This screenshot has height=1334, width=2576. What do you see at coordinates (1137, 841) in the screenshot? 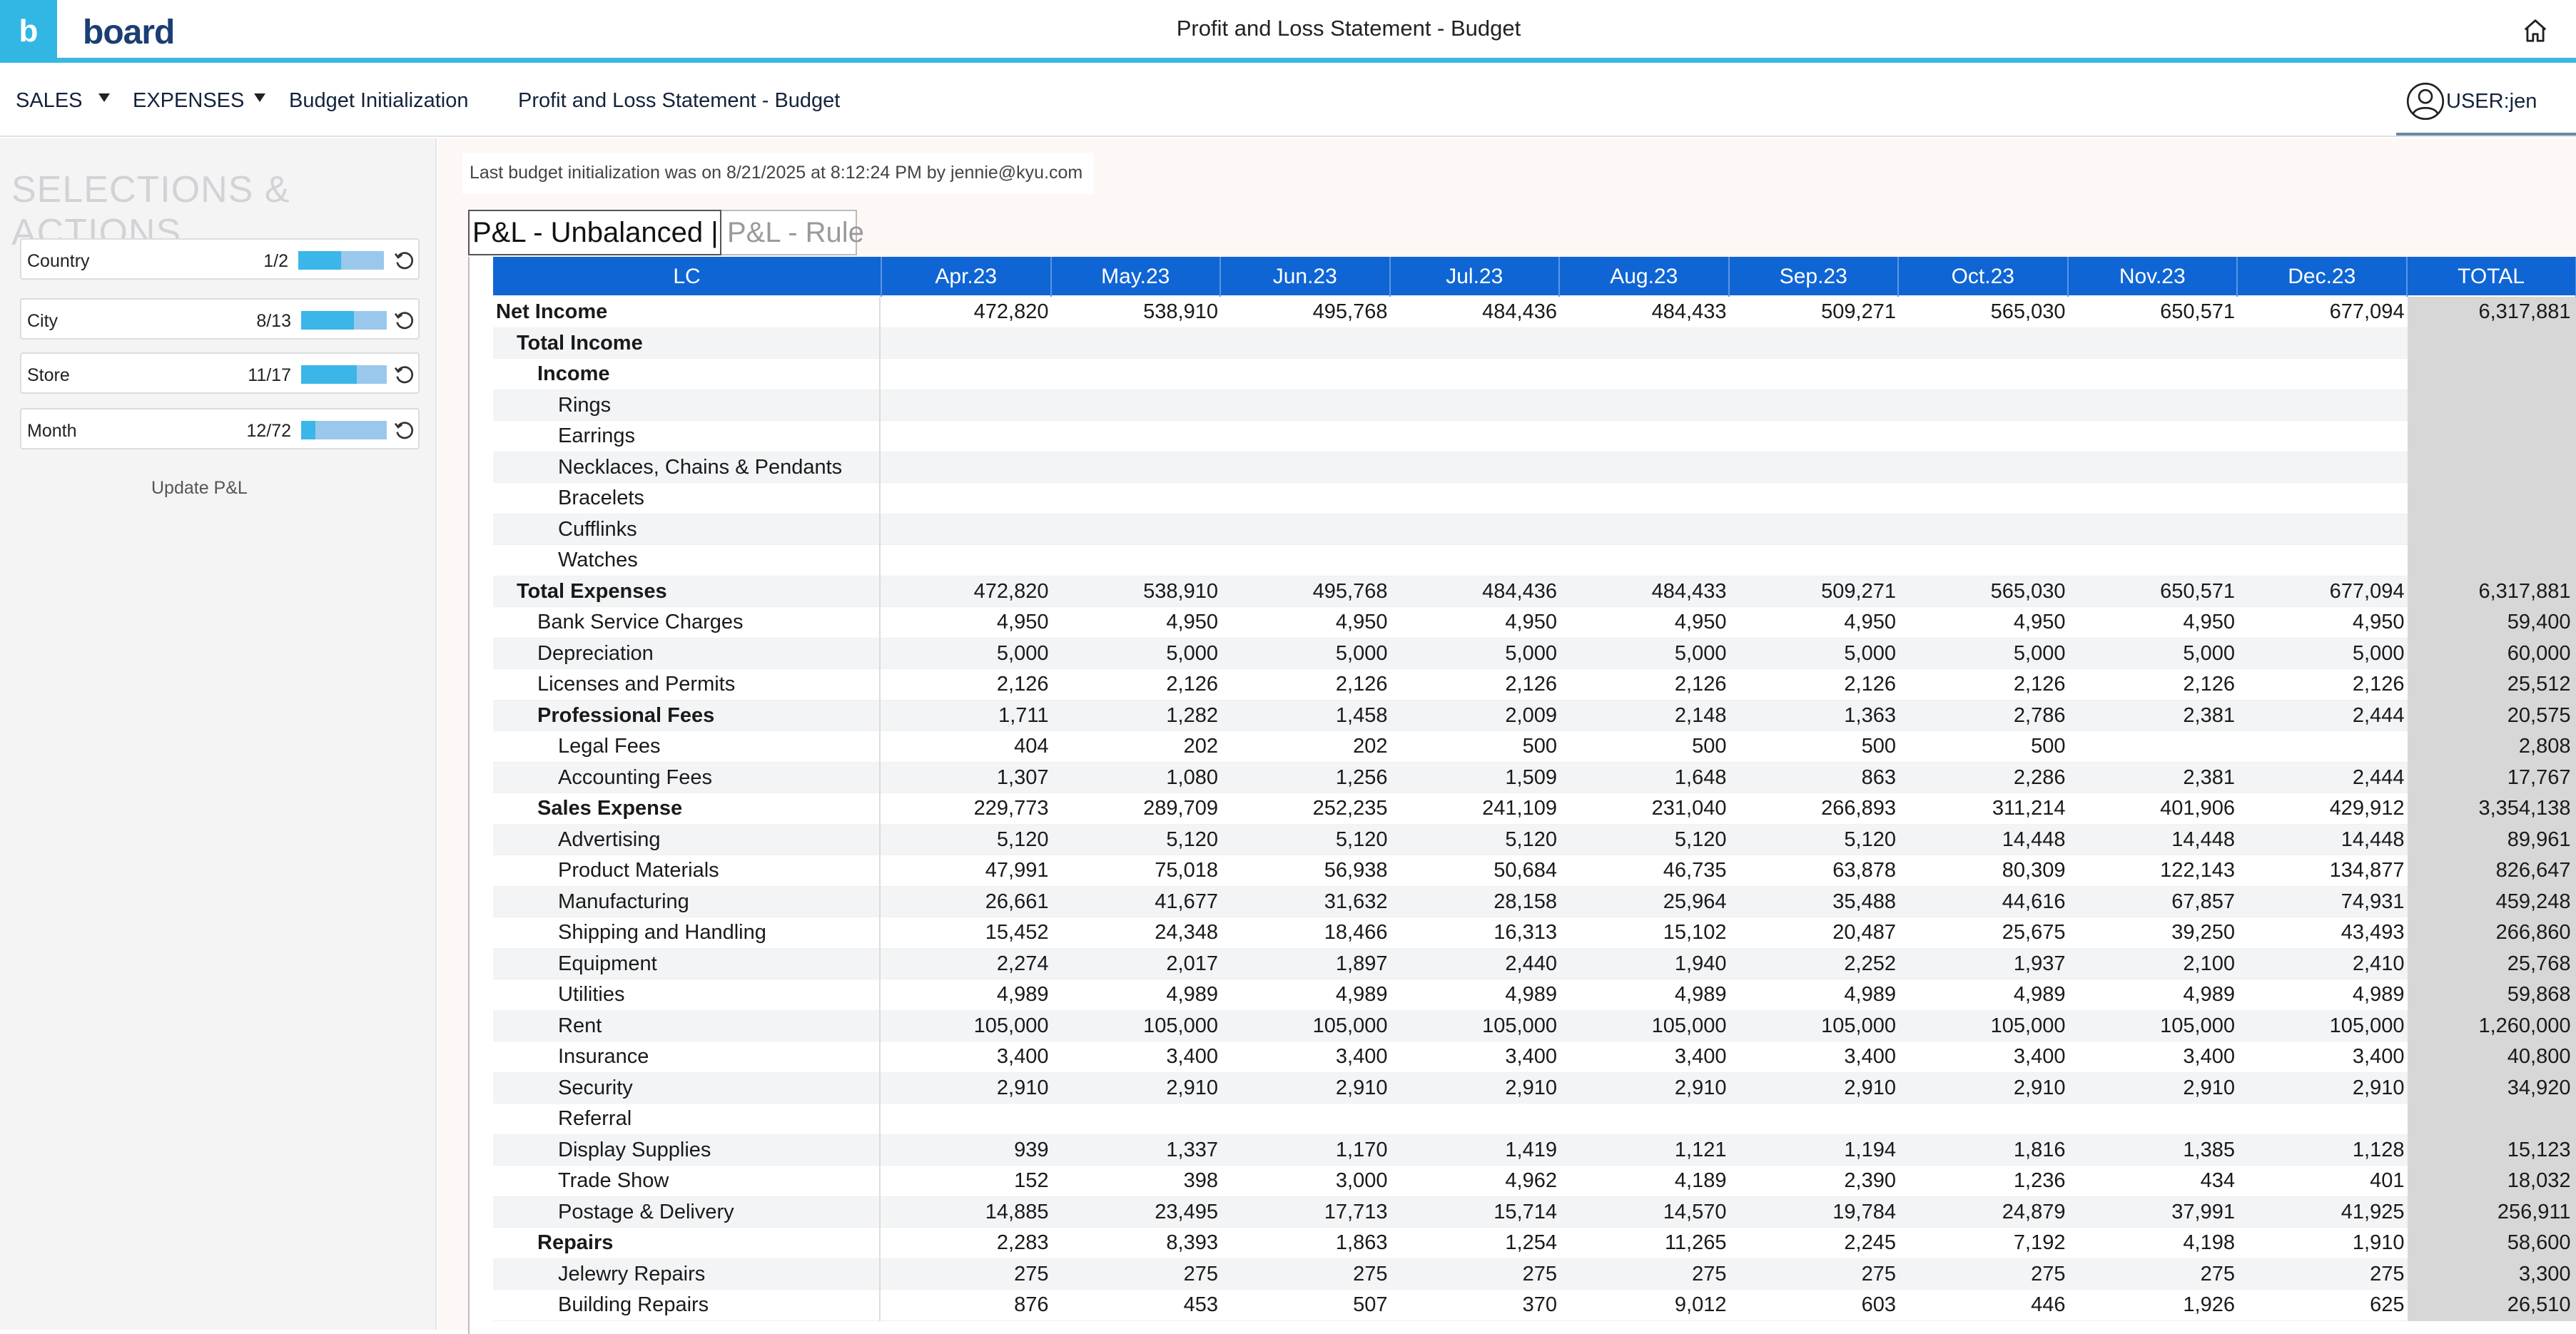
I see `value-cell: 5,120` at bounding box center [1137, 841].